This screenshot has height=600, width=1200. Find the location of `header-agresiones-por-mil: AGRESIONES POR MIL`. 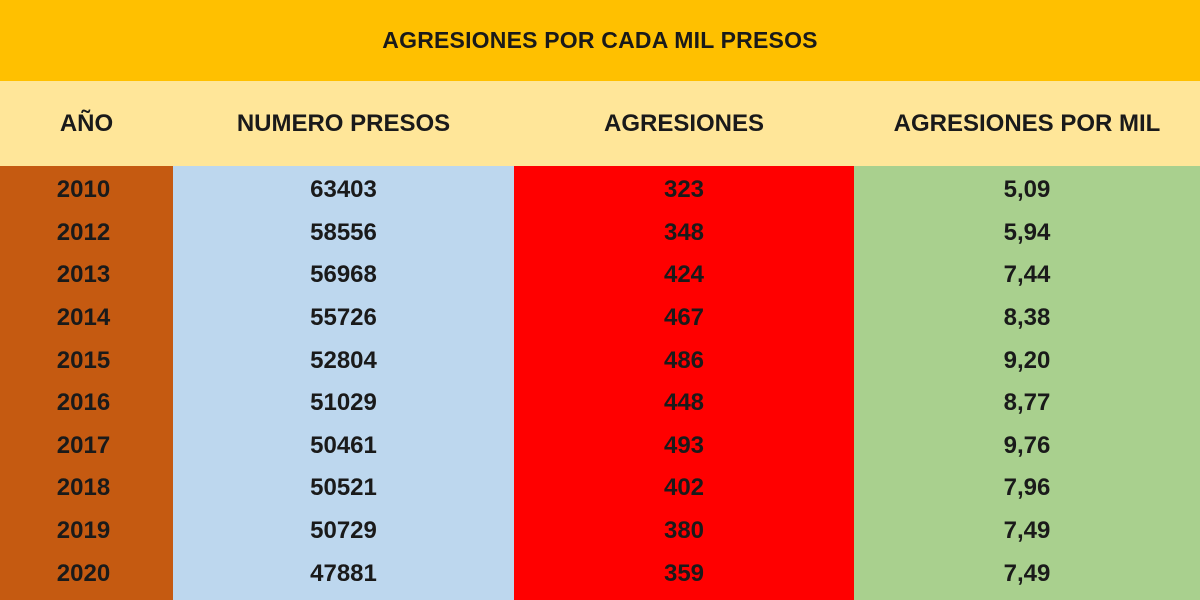

header-agresiones-por-mil: AGRESIONES POR MIL is located at coordinates (1027, 123).